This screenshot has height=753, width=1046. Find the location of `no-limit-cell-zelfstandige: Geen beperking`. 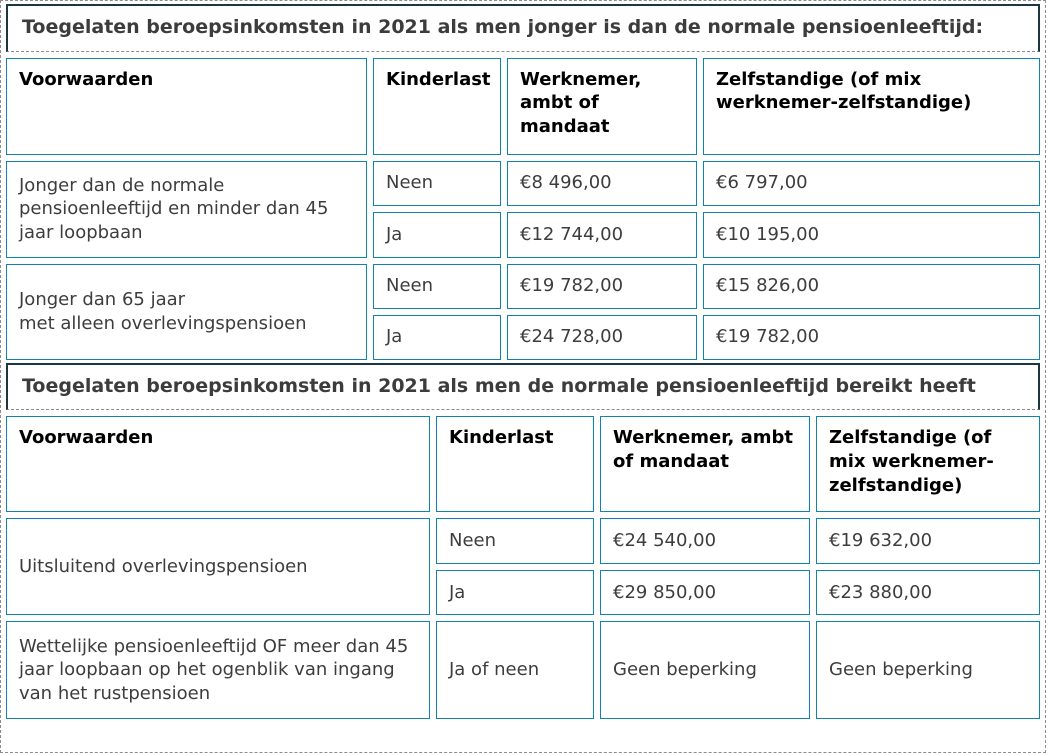

no-limit-cell-zelfstandige: Geen beperking is located at coordinates (928, 670).